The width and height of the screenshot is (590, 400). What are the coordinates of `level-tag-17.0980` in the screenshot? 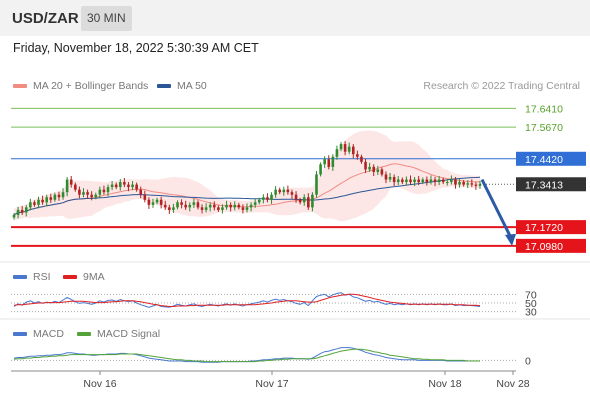 It's located at (551, 245).